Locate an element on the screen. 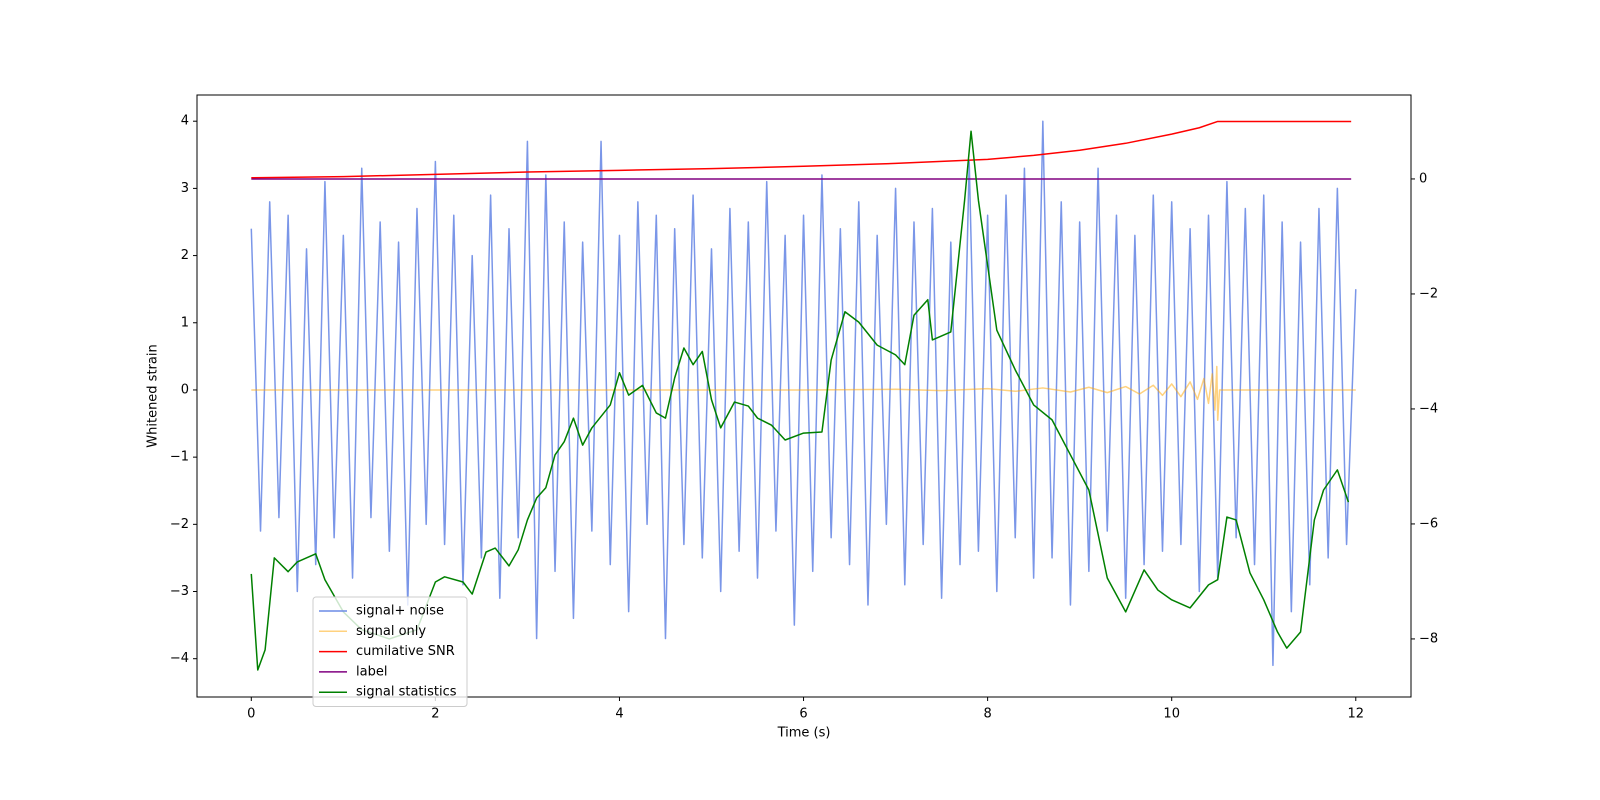  y-tick-label: 2 is located at coordinates (185, 255).